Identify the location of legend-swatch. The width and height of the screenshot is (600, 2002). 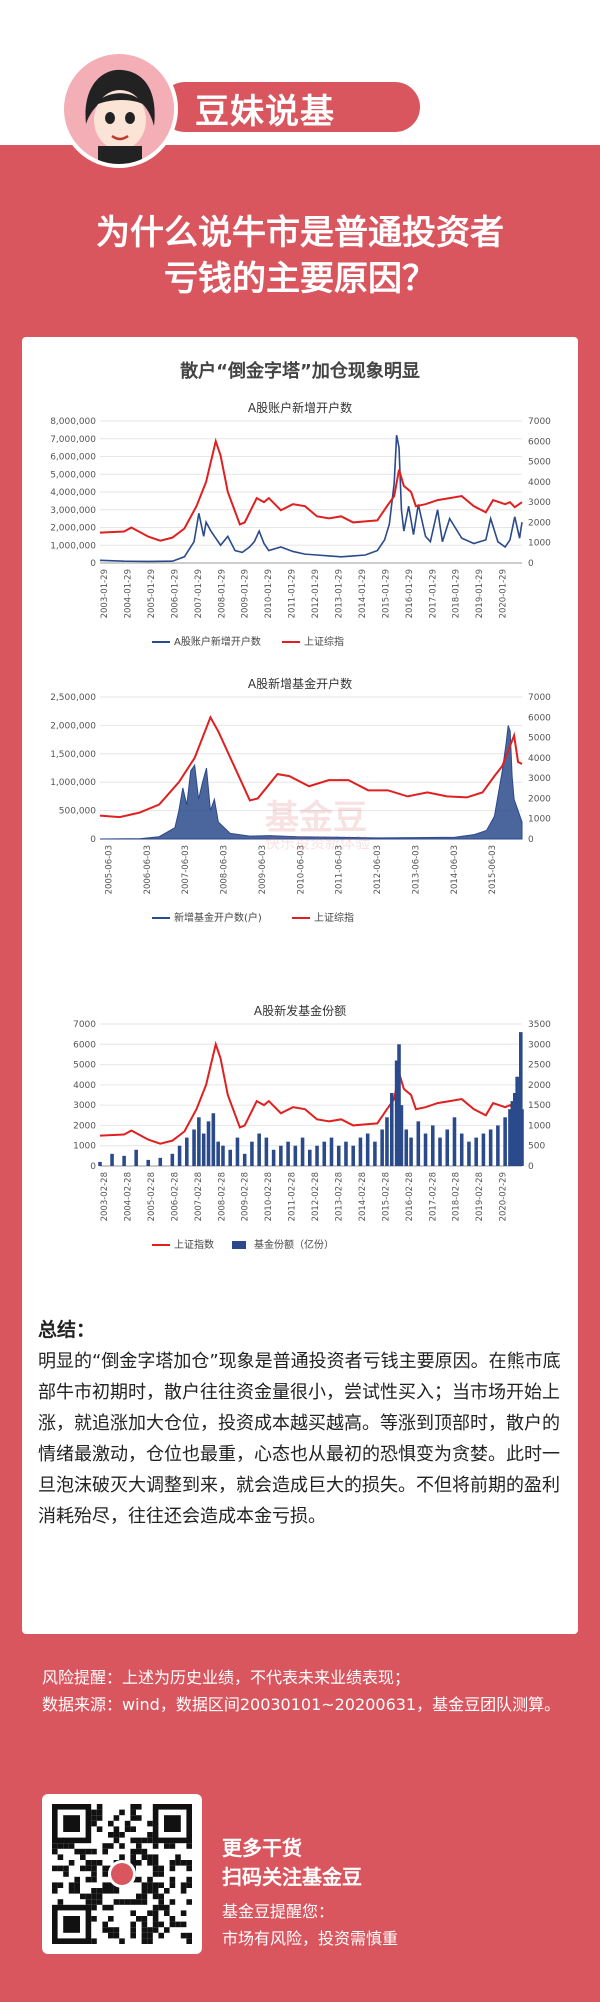
(239, 1245).